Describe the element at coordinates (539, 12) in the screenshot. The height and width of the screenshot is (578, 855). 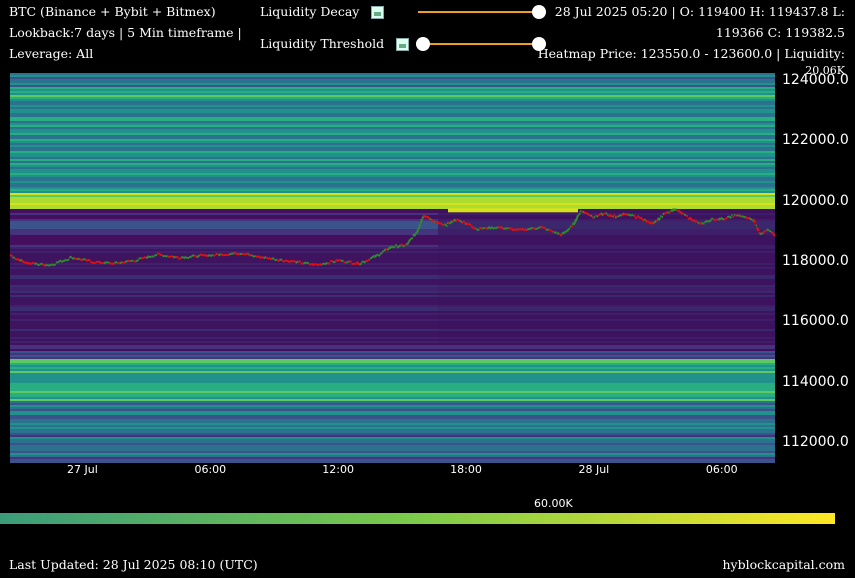
I see `slider-handle` at that location.